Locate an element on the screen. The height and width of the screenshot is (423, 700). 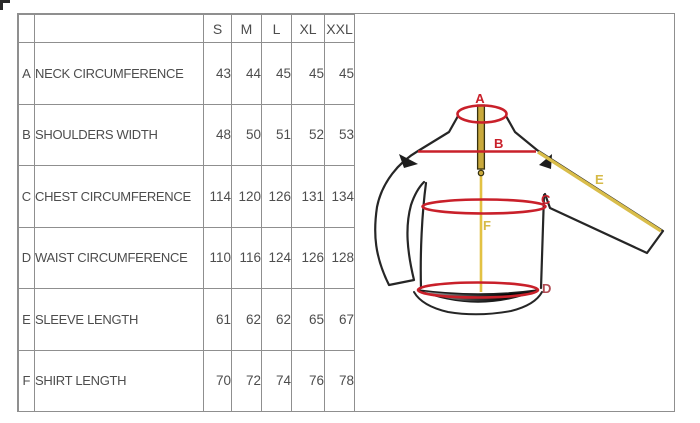
row-value: 116 is located at coordinates (246, 257).